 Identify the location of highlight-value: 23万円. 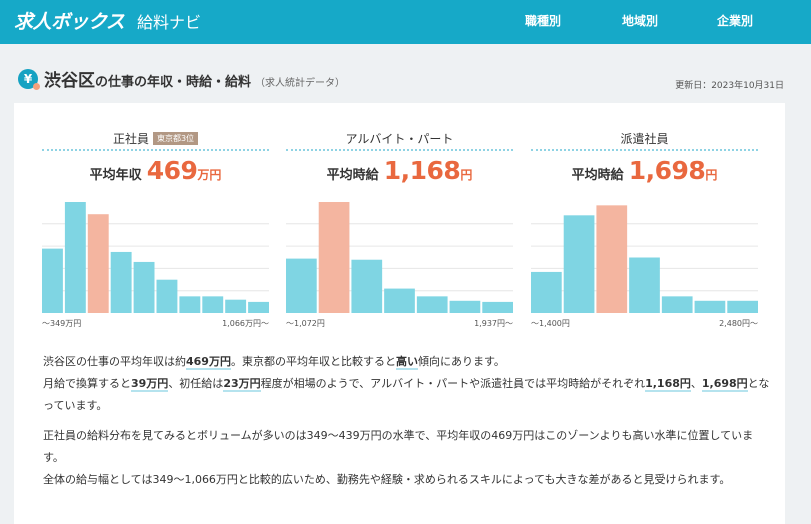
(242, 384).